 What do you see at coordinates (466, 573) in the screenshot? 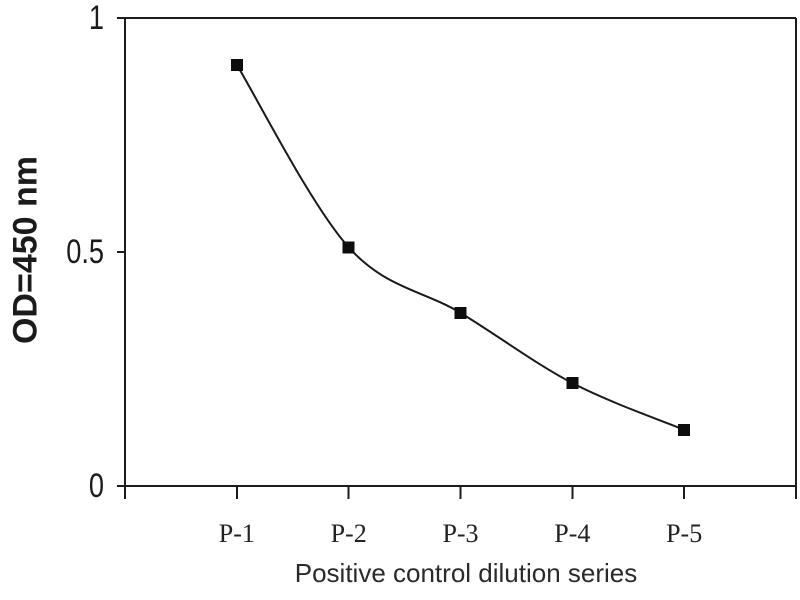
I see `x-axis-title: Positive control dilution series` at bounding box center [466, 573].